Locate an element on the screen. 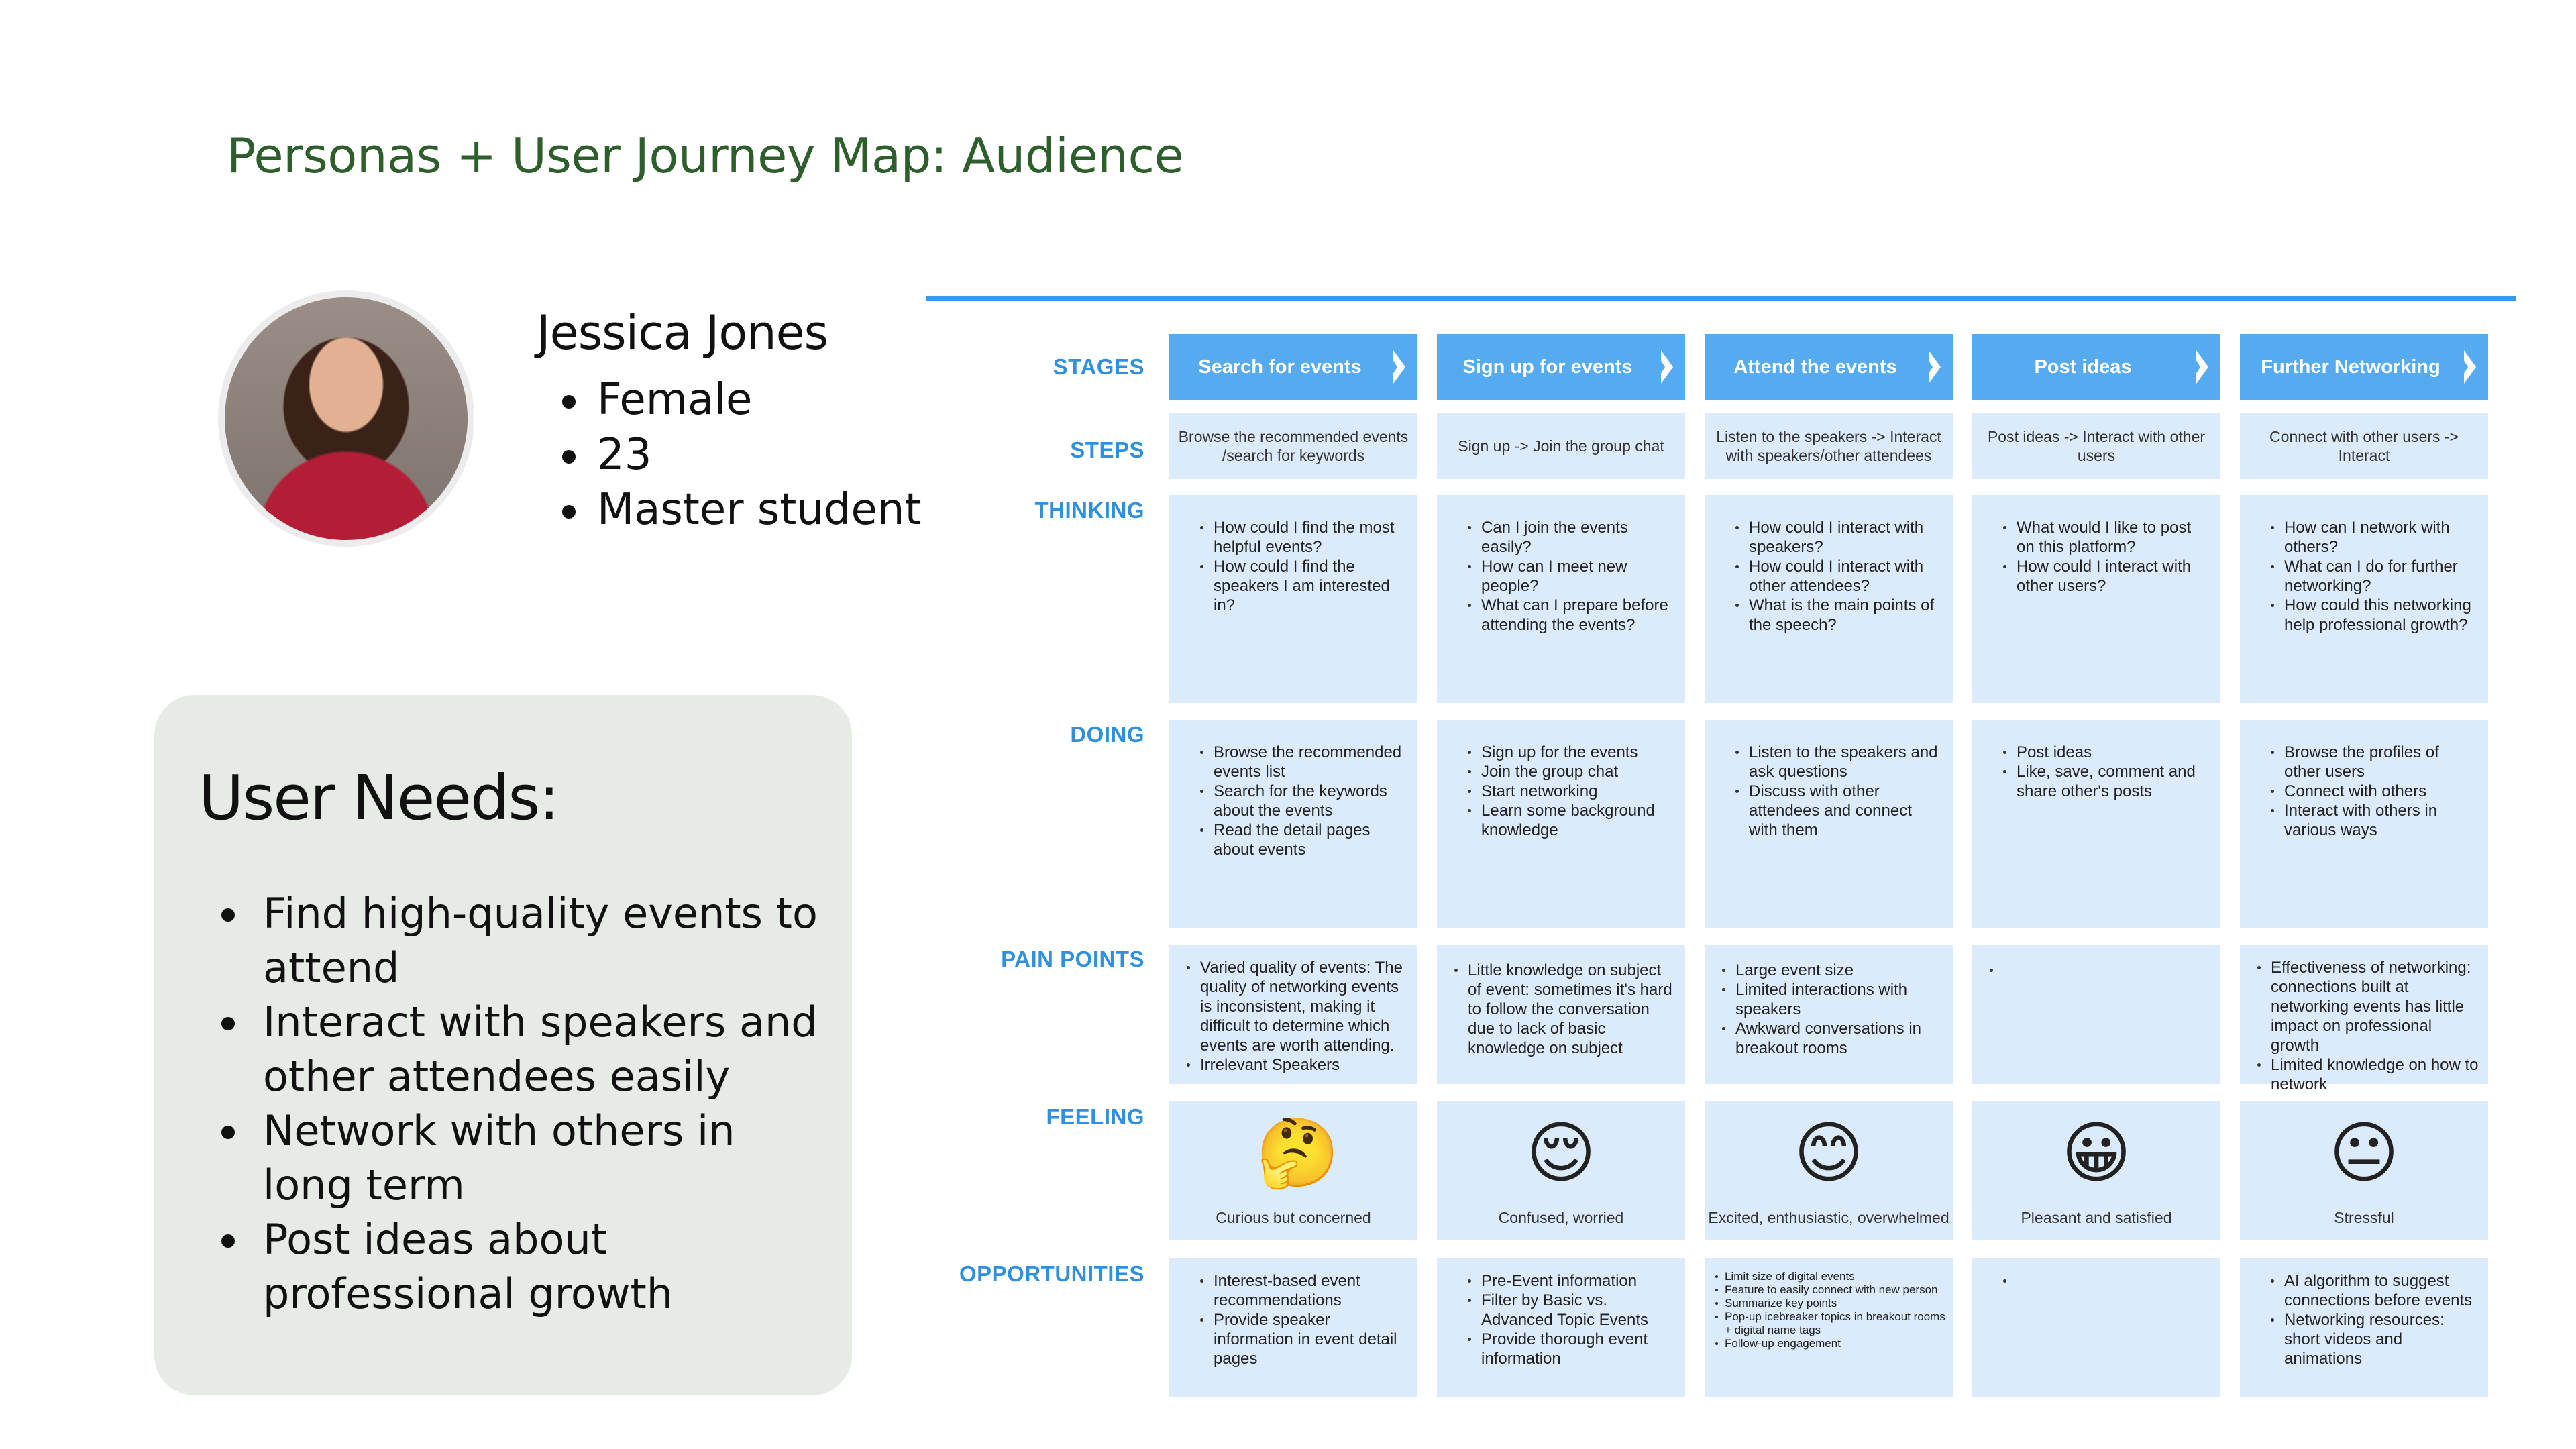 The width and height of the screenshot is (2576, 1449). row-label-feeling: FEELING is located at coordinates (1095, 1116).